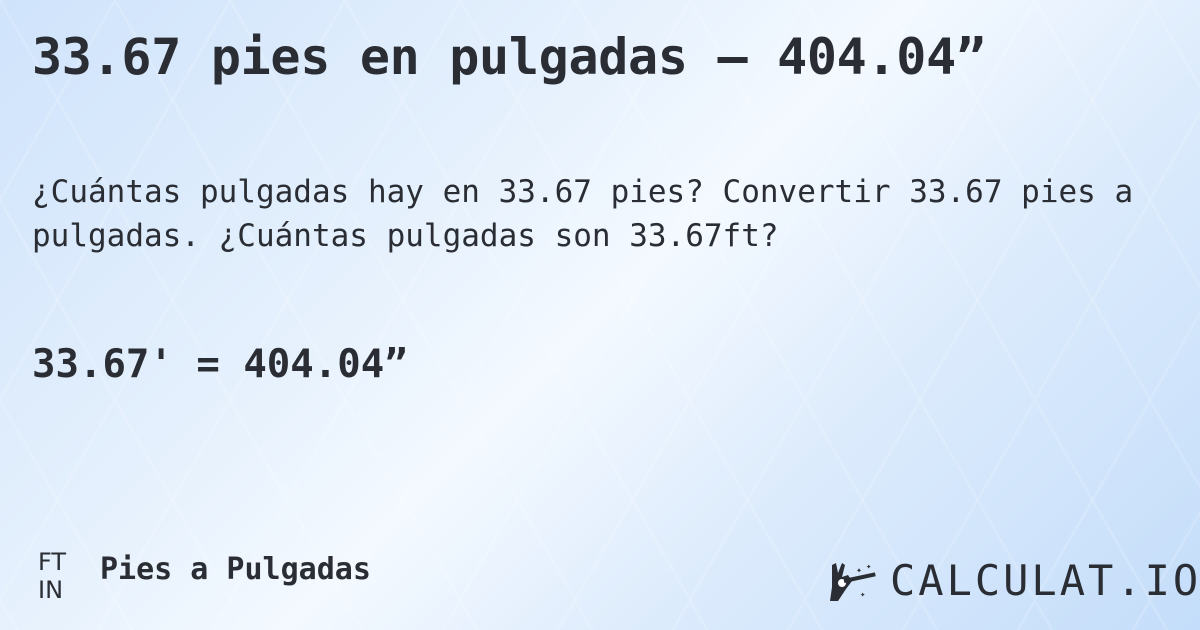  I want to click on calculat-logo: ✦ ✦ ✦ CALCULAT.IO, so click(1014, 580).